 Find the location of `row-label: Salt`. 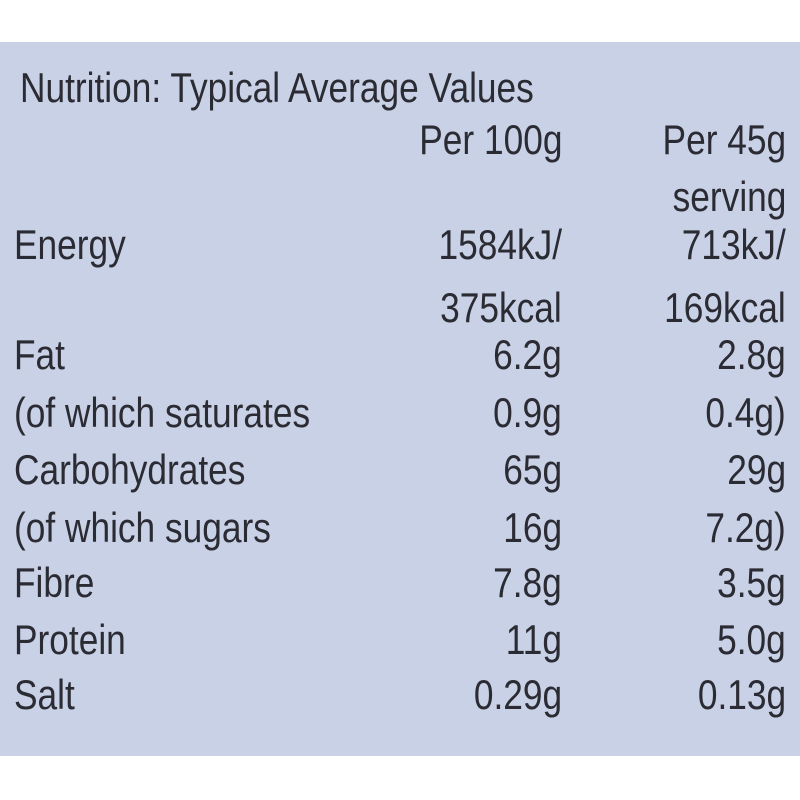

row-label: Salt is located at coordinates (44, 694).